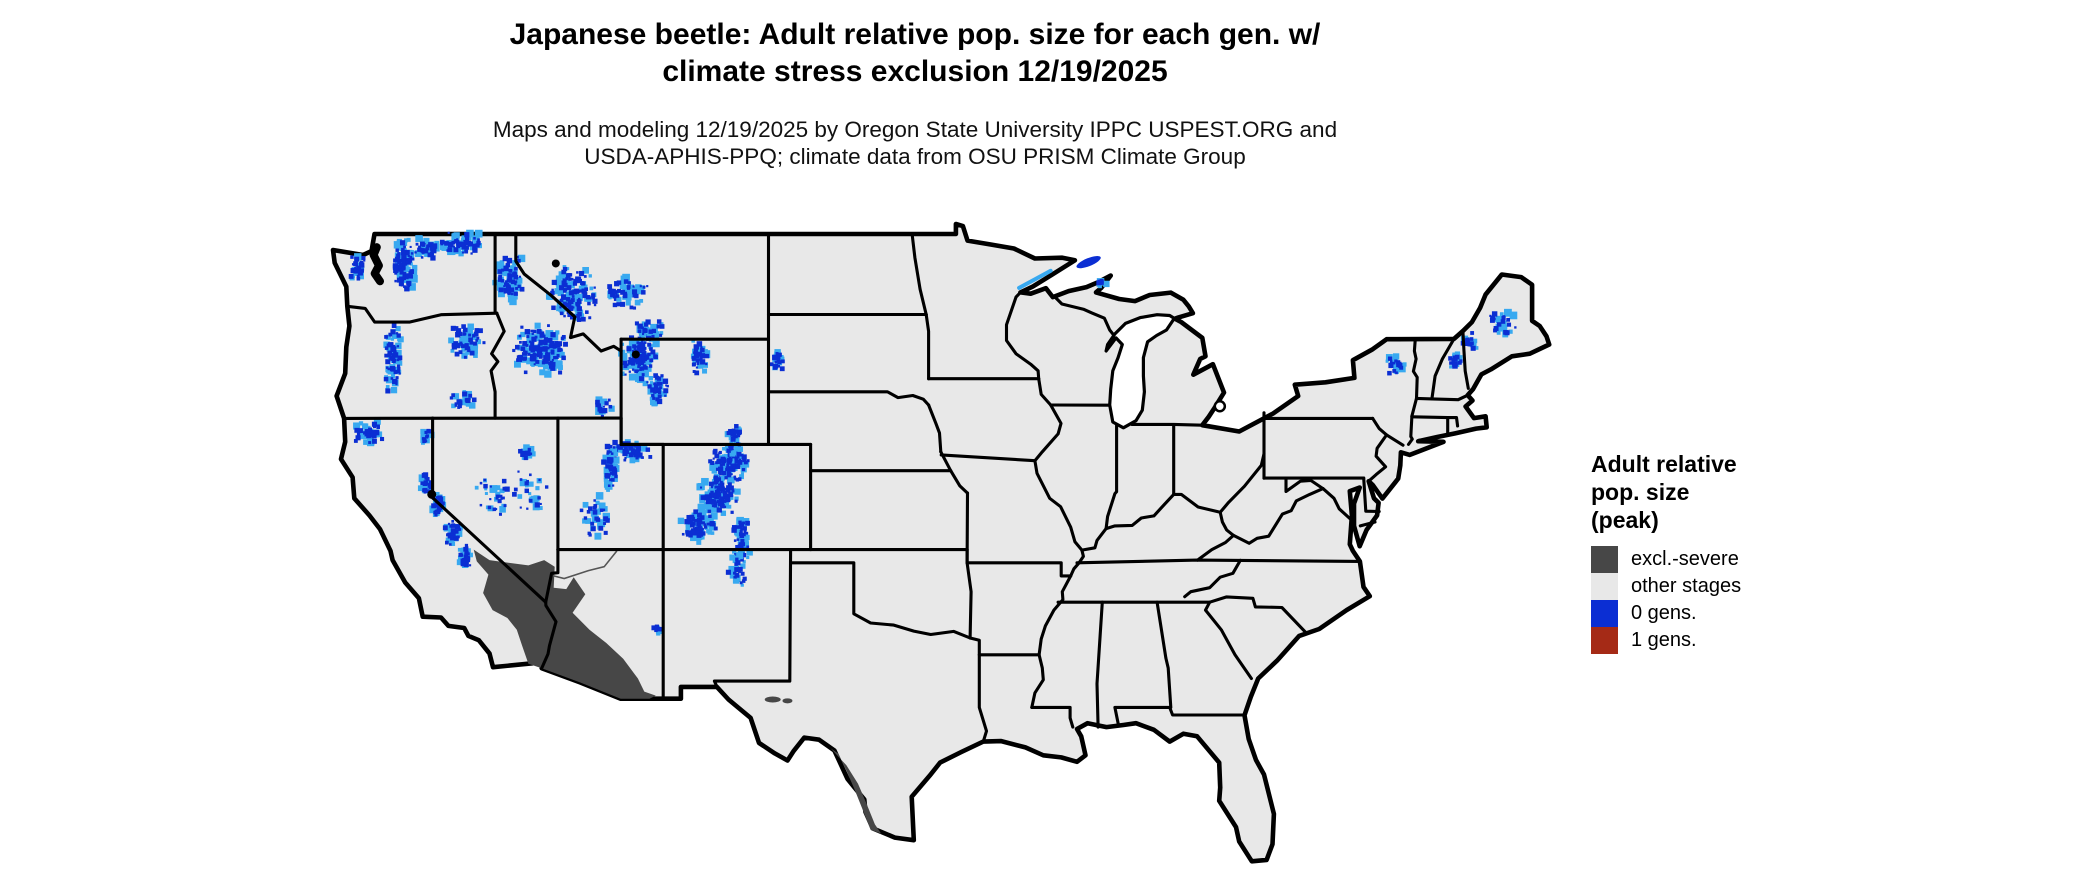 The height and width of the screenshot is (892, 2100). I want to click on legend-title-line-2: pop. size, so click(1640, 492).